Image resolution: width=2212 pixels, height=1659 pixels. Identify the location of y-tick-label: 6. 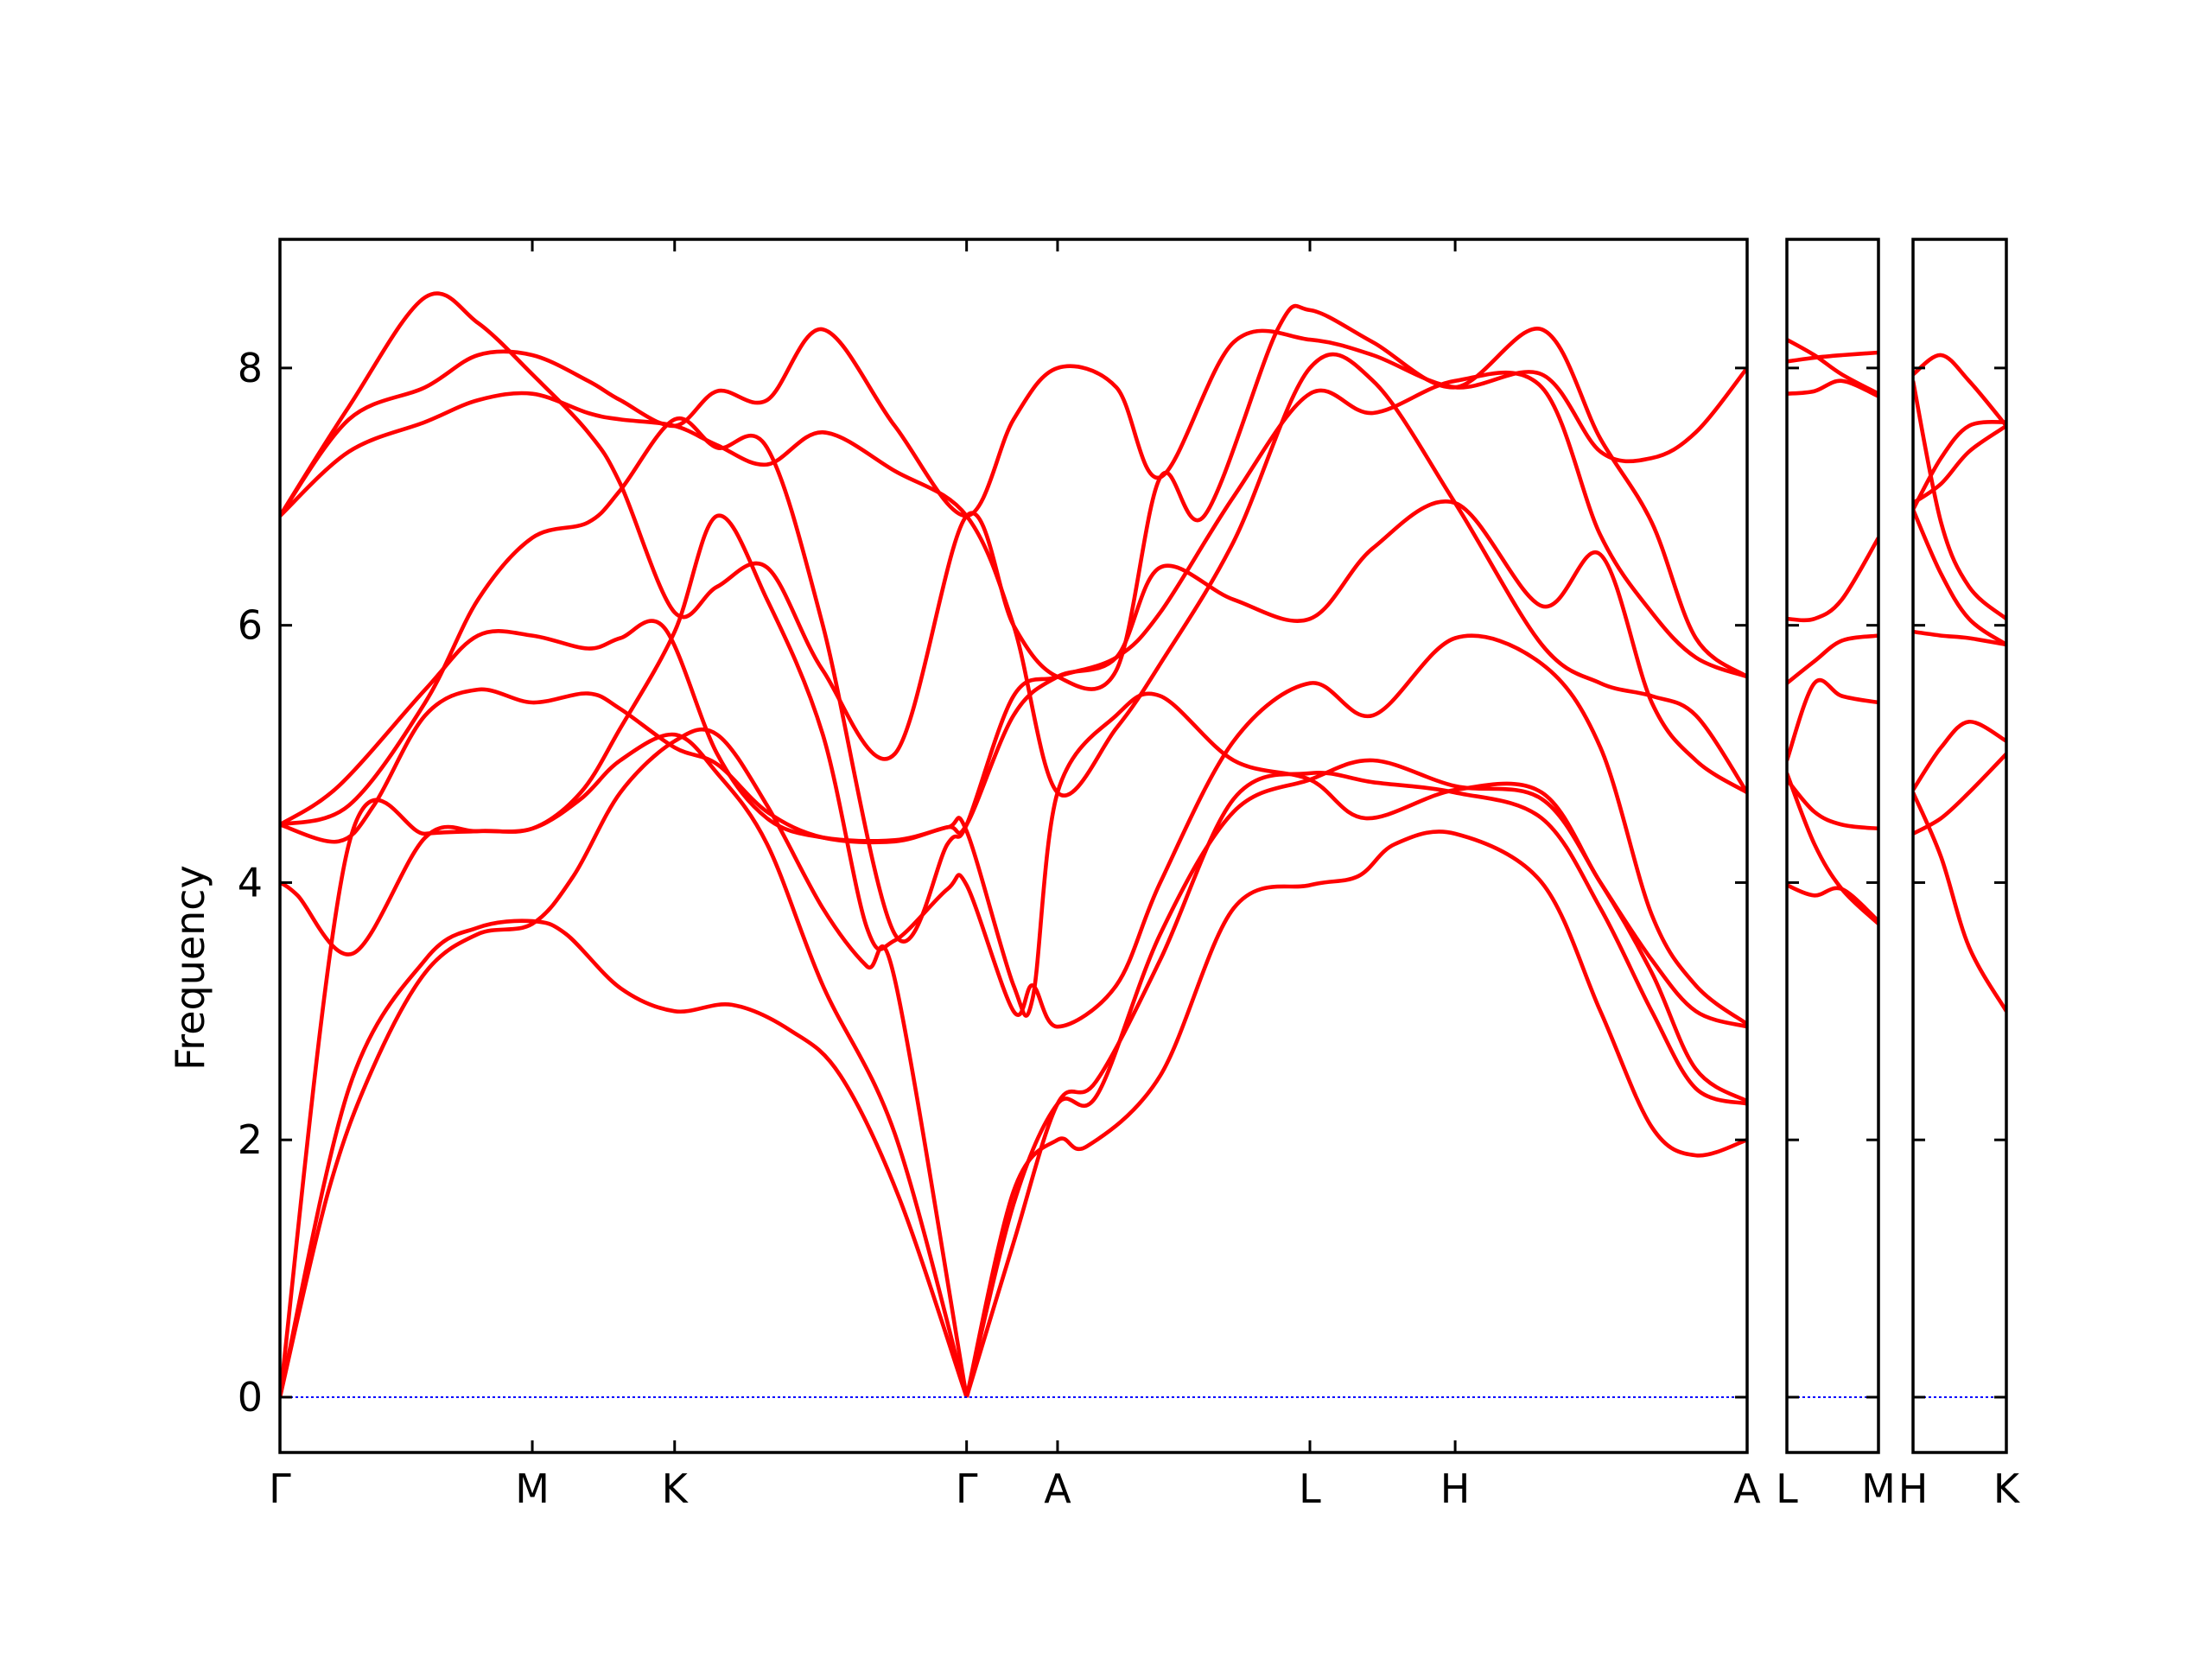
(250, 625).